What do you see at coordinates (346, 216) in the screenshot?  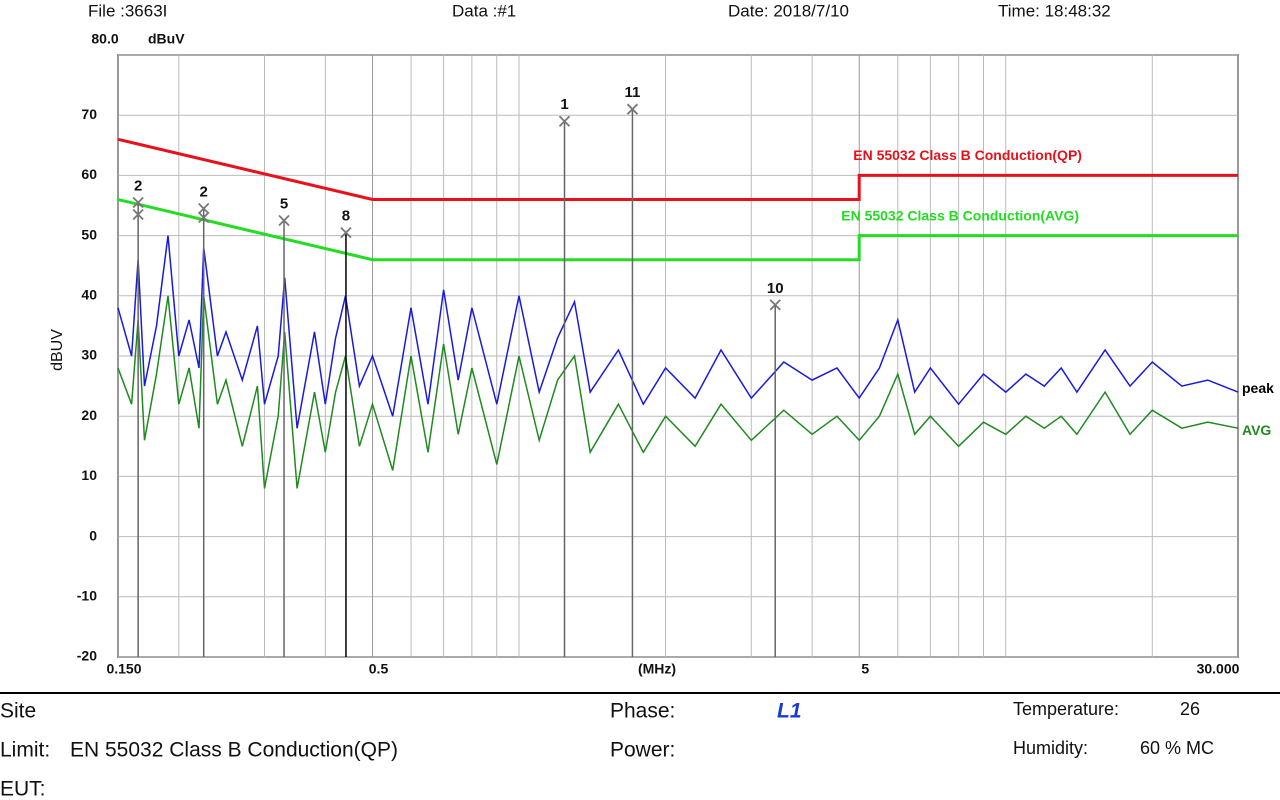 I see `marker-label: 8` at bounding box center [346, 216].